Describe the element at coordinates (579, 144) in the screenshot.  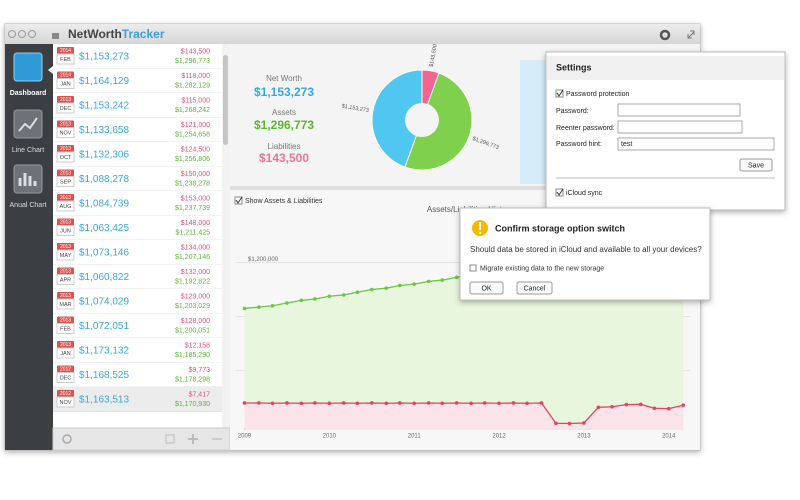
I see `field-label: Password hint:` at that location.